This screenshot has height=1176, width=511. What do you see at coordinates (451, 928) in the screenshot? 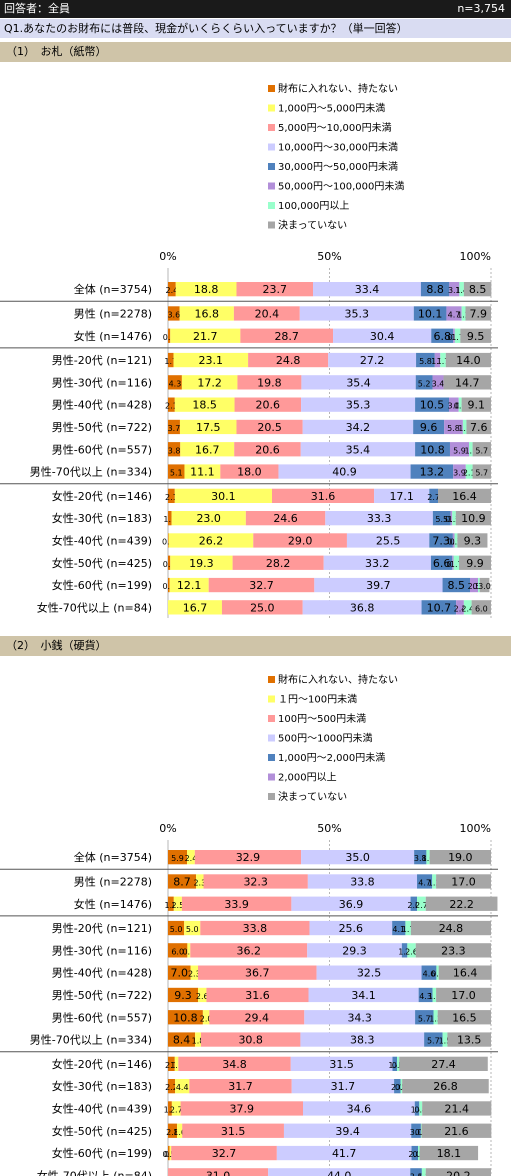
I see `data-label-r3-s6: 24.8` at bounding box center [451, 928].